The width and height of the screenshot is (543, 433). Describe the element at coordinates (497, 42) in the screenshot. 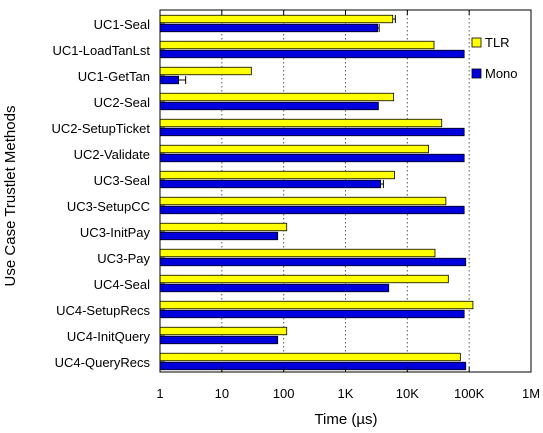

I see `legend-label-tlr: TLR` at that location.